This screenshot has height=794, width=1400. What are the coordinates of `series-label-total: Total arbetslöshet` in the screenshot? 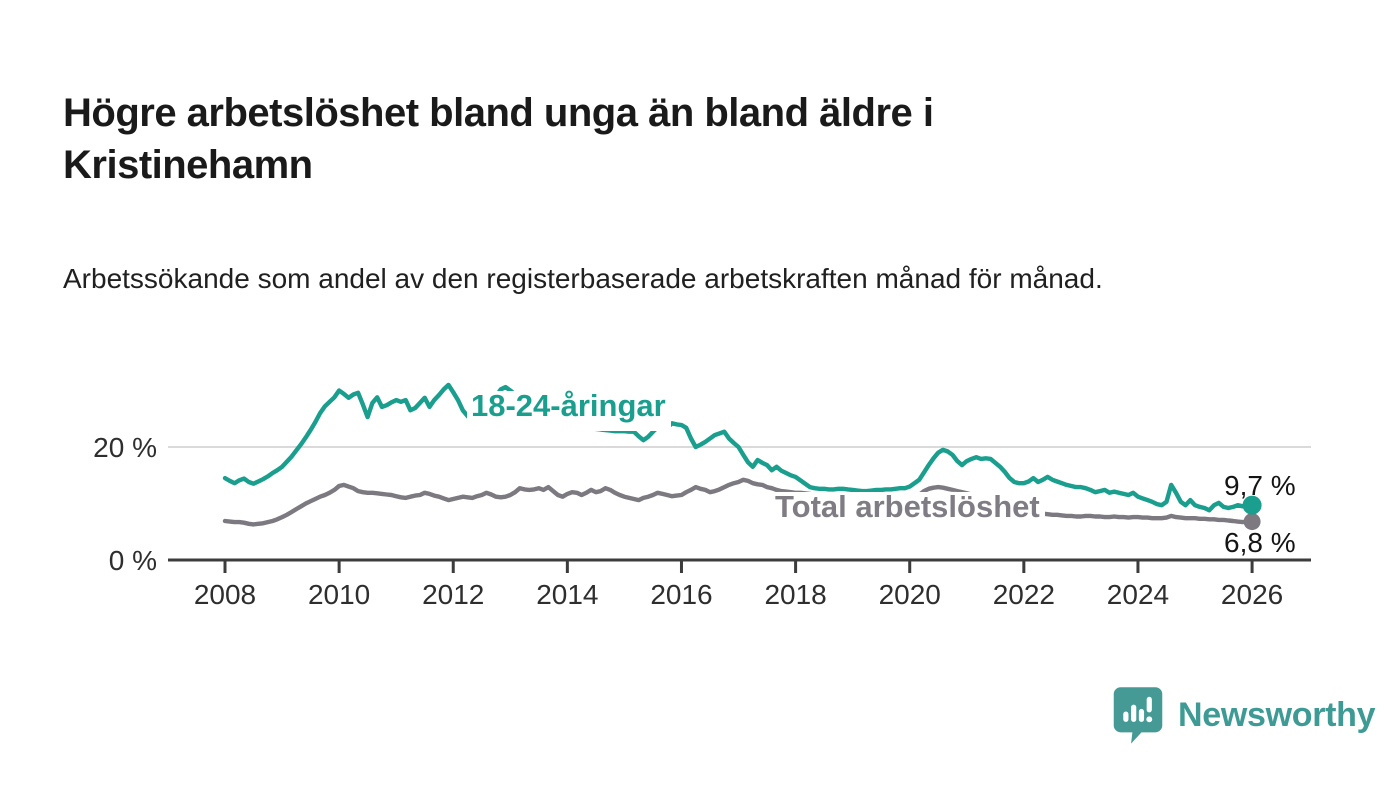 It's located at (909, 509).